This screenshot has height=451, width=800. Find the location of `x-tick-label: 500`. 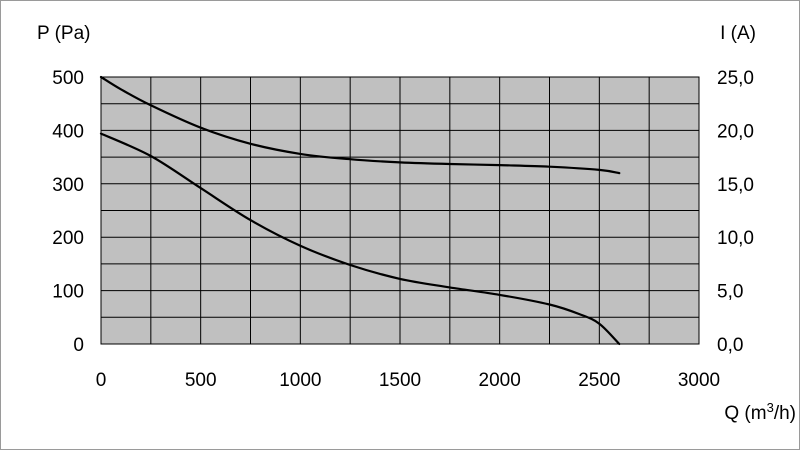

x-tick-label: 500 is located at coordinates (201, 380).